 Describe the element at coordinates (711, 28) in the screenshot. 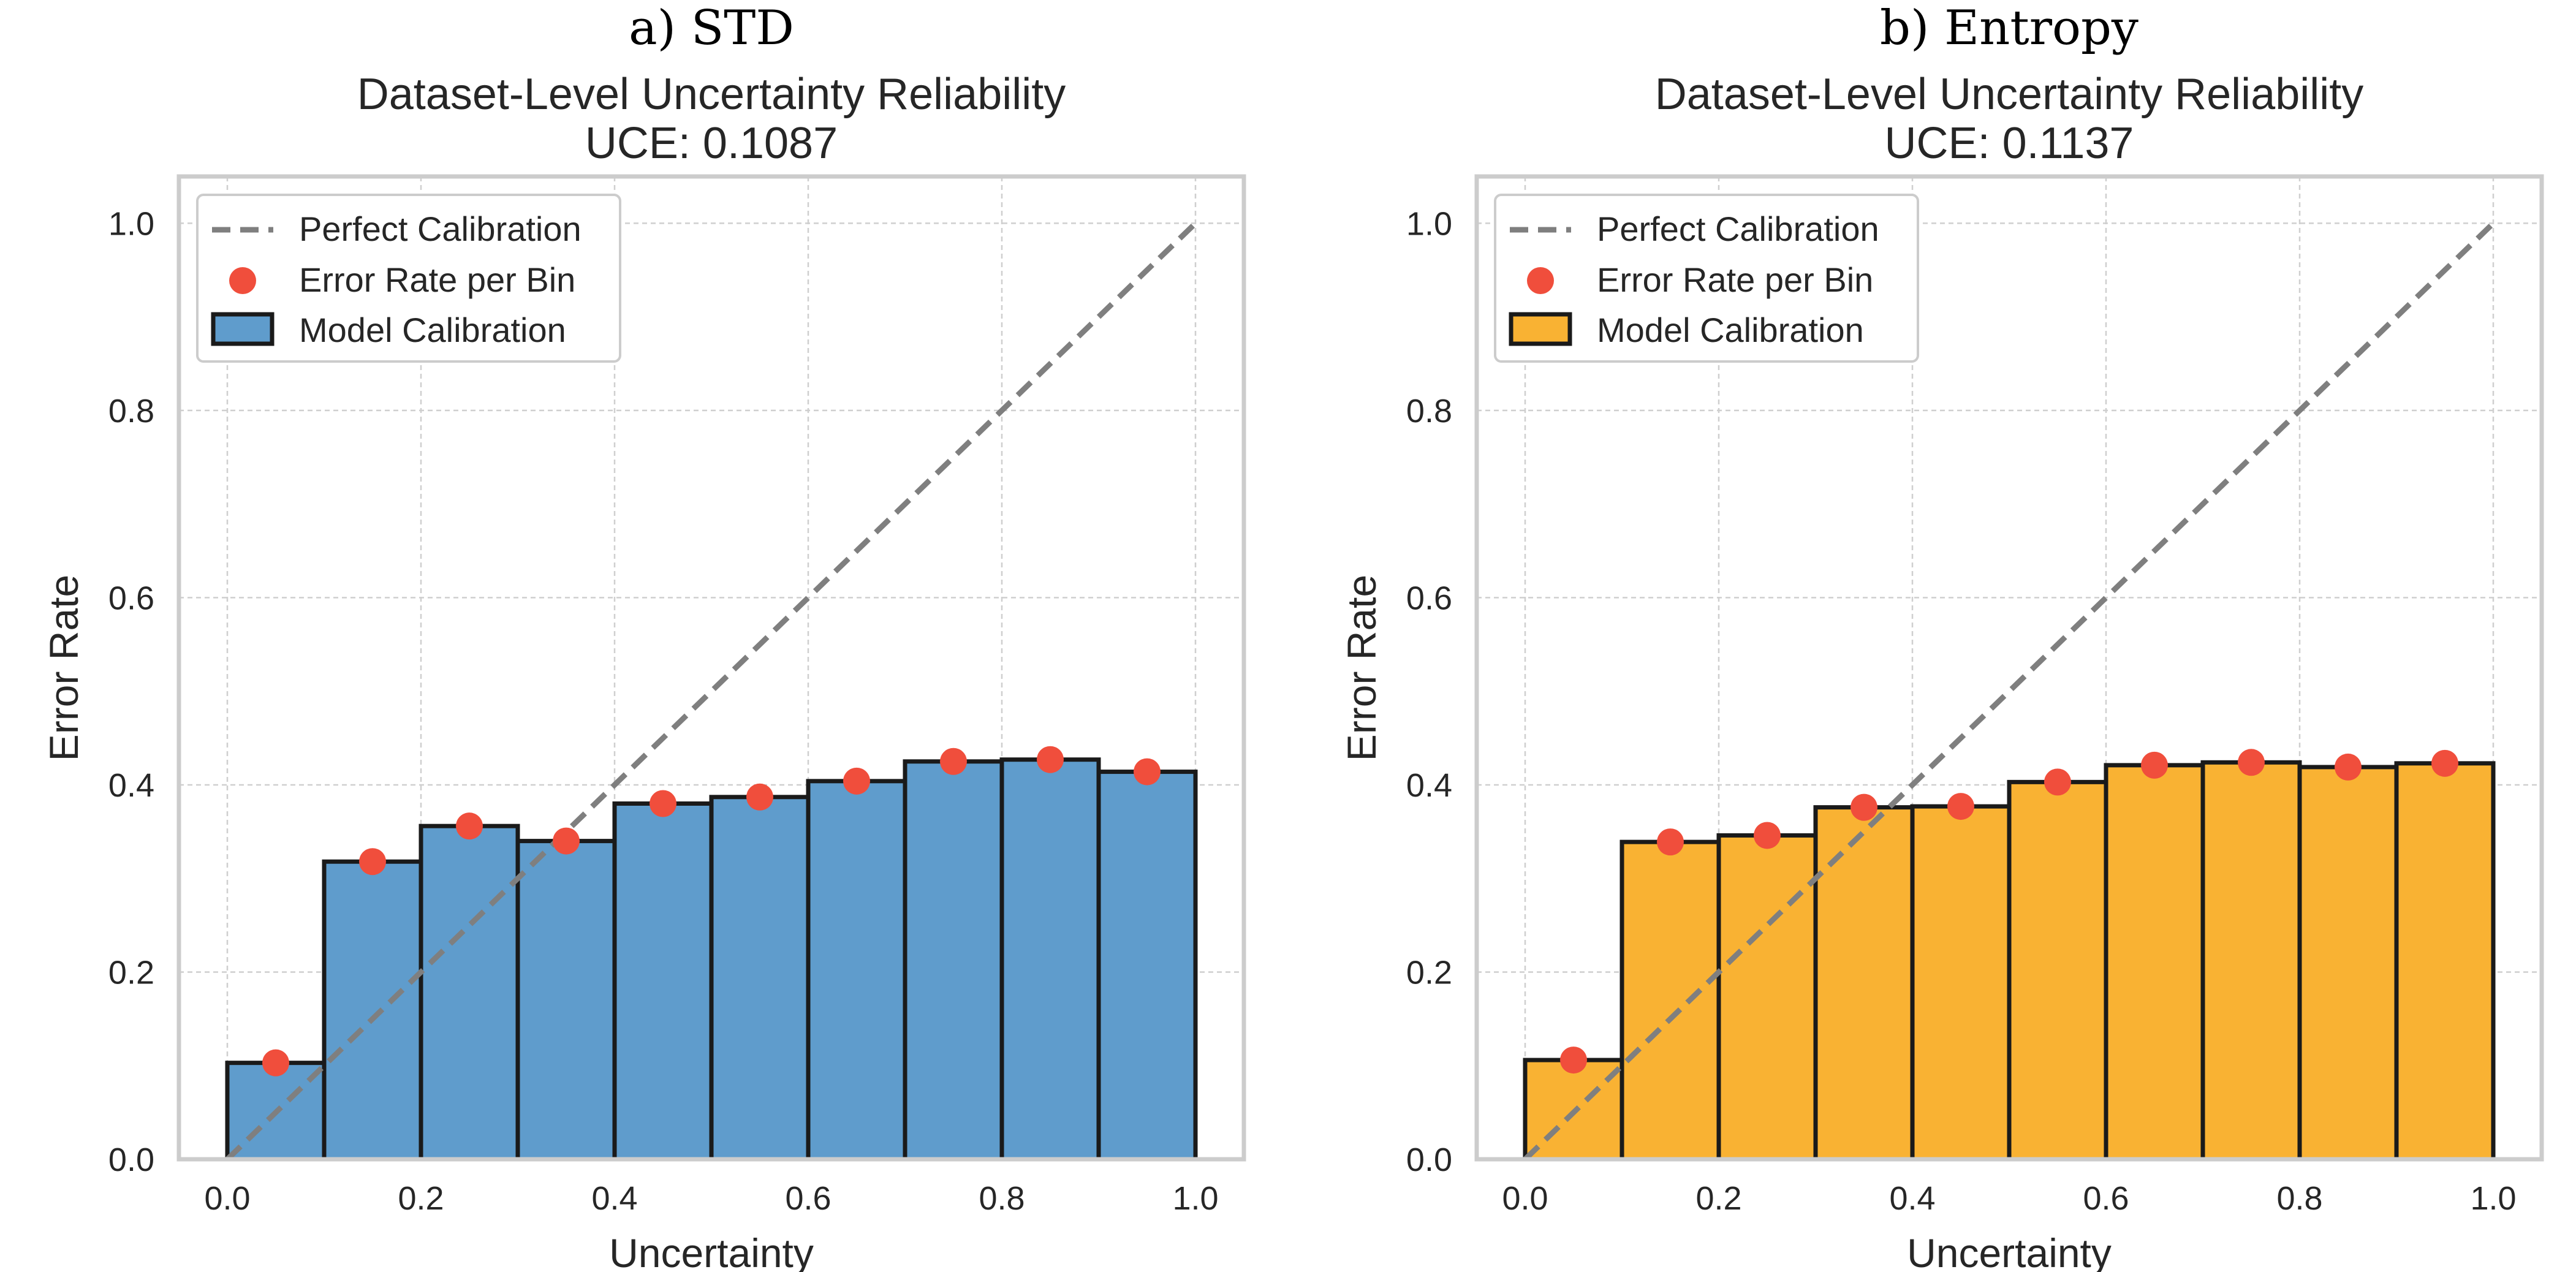

I see `panel-label: a) STD` at that location.